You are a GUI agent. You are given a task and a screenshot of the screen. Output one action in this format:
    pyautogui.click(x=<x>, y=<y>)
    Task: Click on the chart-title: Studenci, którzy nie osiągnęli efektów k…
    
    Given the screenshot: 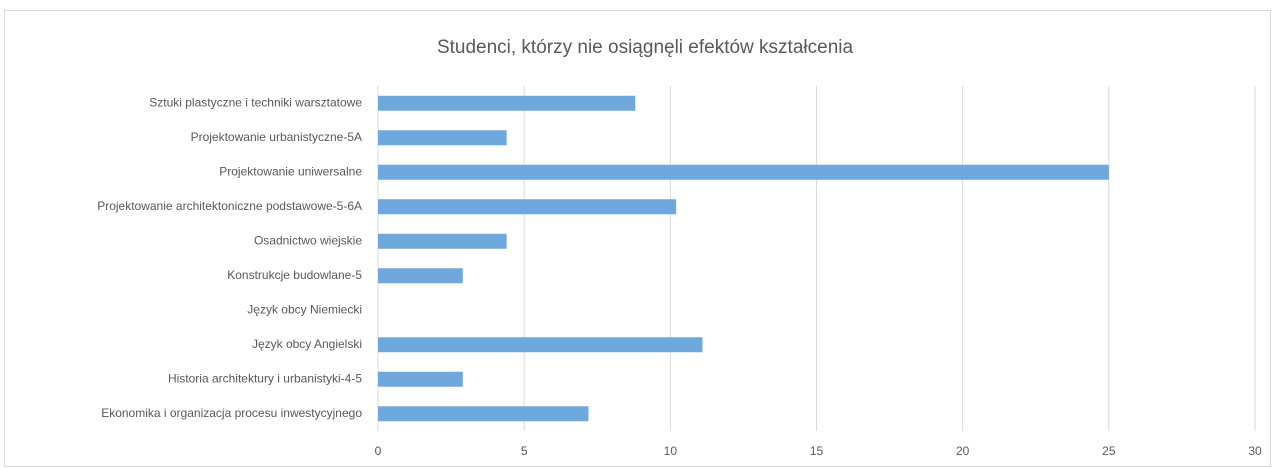 What is the action you would take?
    pyautogui.click(x=645, y=47)
    